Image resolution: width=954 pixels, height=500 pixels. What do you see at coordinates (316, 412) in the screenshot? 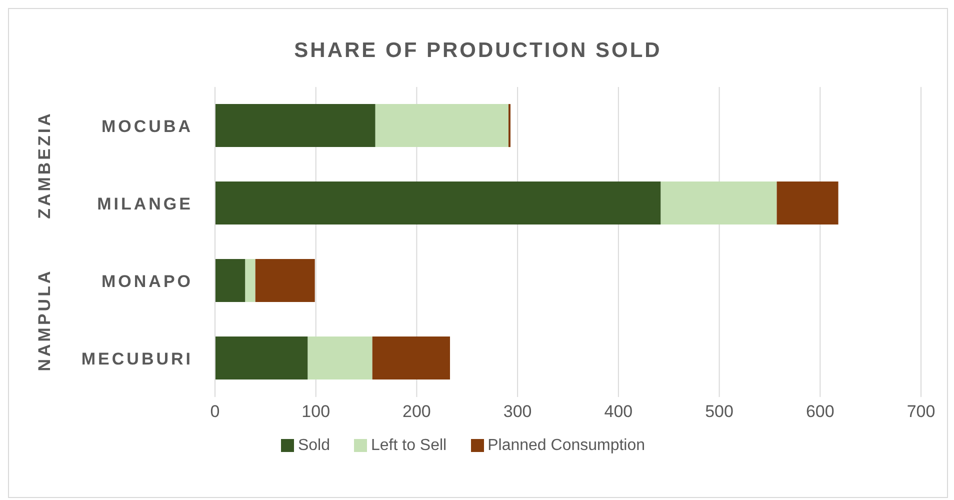
I see `x-tick-label: 100` at bounding box center [316, 412].